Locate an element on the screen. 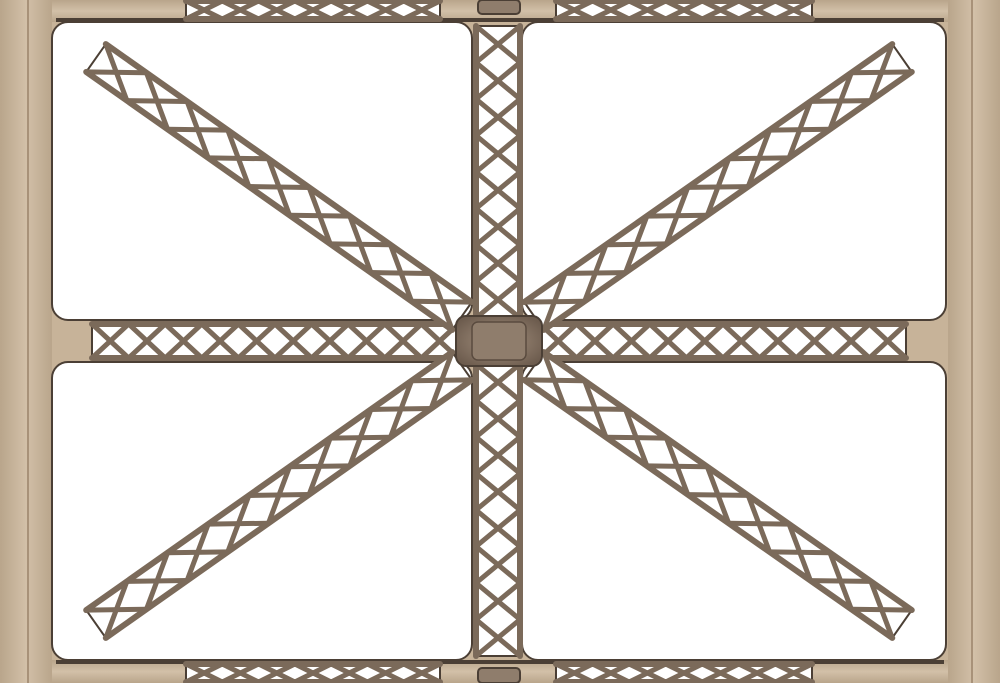  girder-horizontal-left is located at coordinates (275, 341).